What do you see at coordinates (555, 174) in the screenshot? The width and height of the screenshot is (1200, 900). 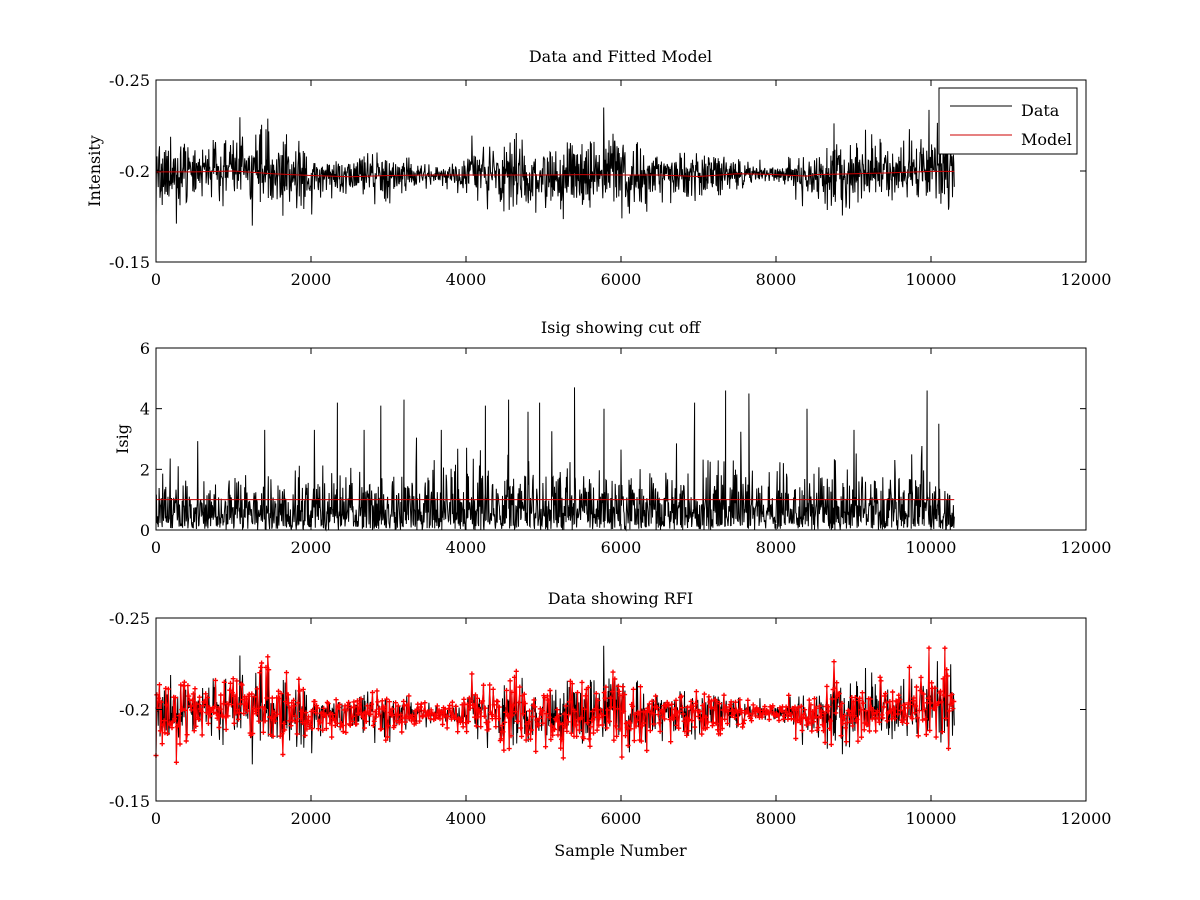 I see `series-line-model` at bounding box center [555, 174].